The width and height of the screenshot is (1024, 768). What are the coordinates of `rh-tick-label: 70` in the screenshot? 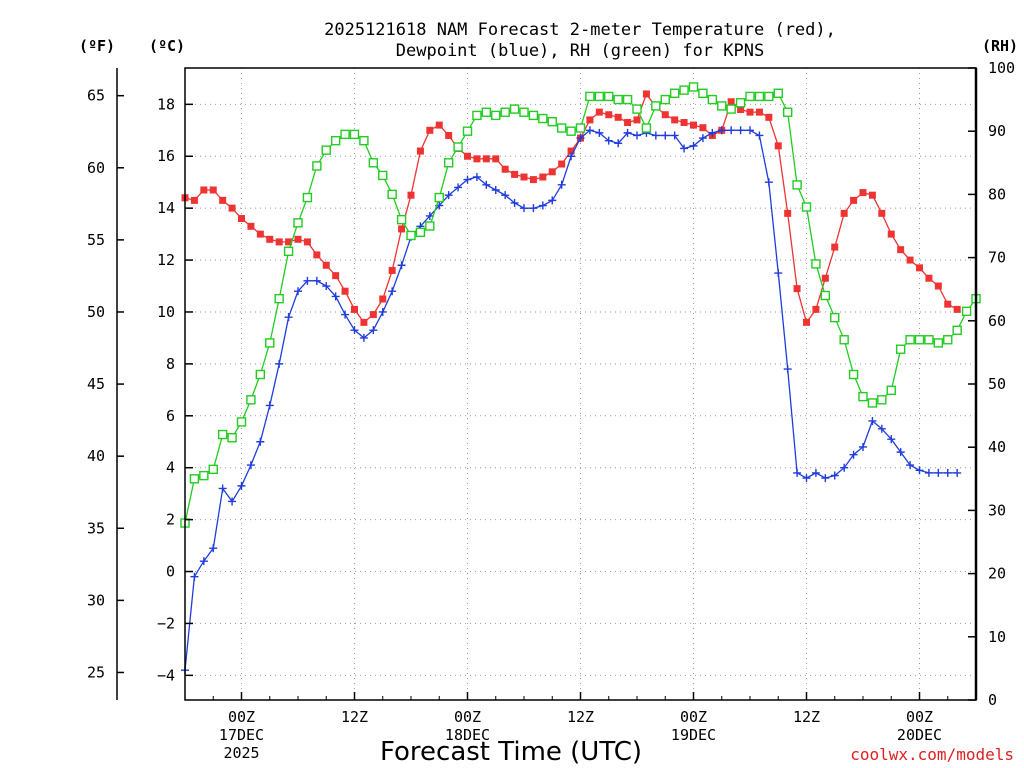 It's located at (997, 258).